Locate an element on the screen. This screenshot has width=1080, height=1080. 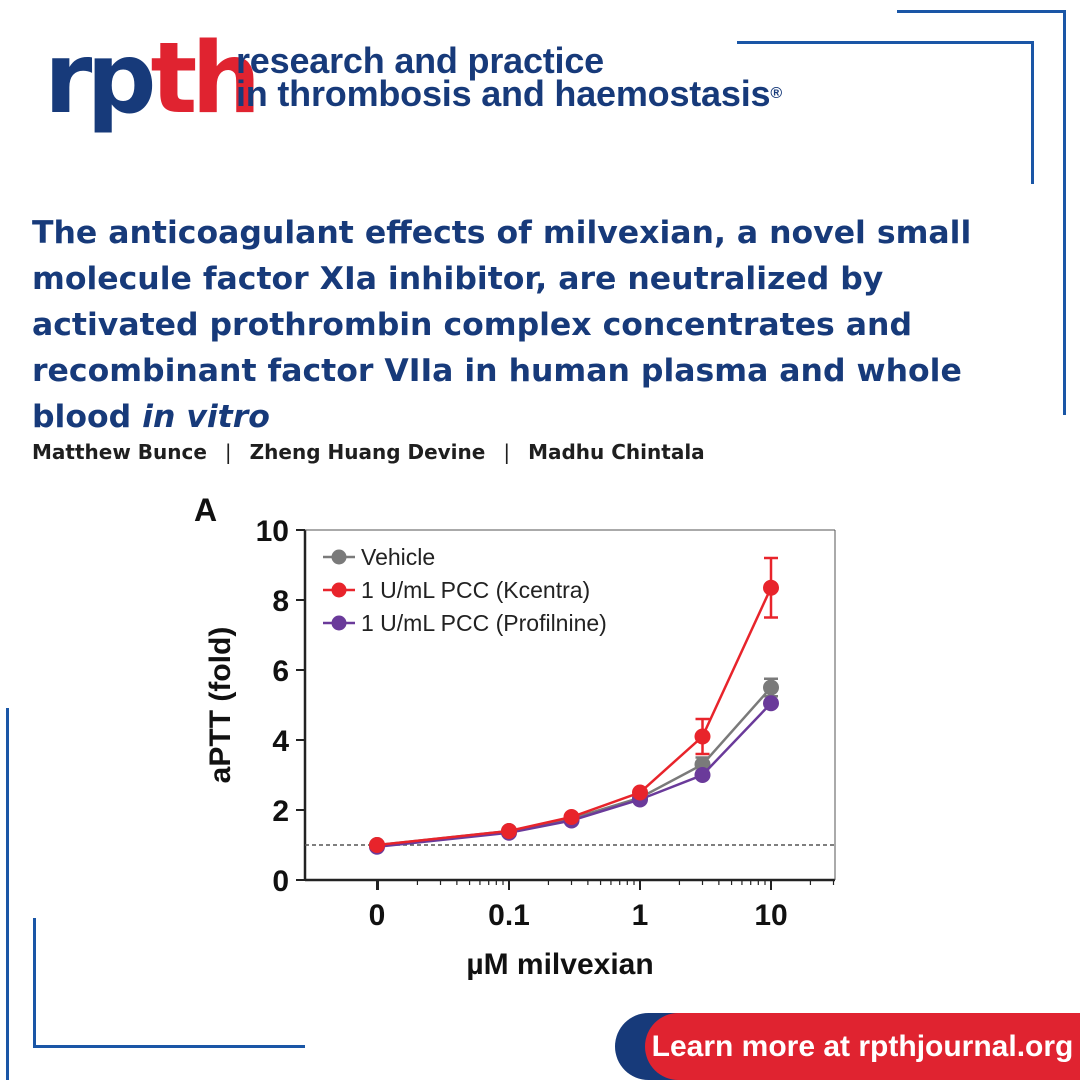
y-tick-label: 8 is located at coordinates (280, 601).